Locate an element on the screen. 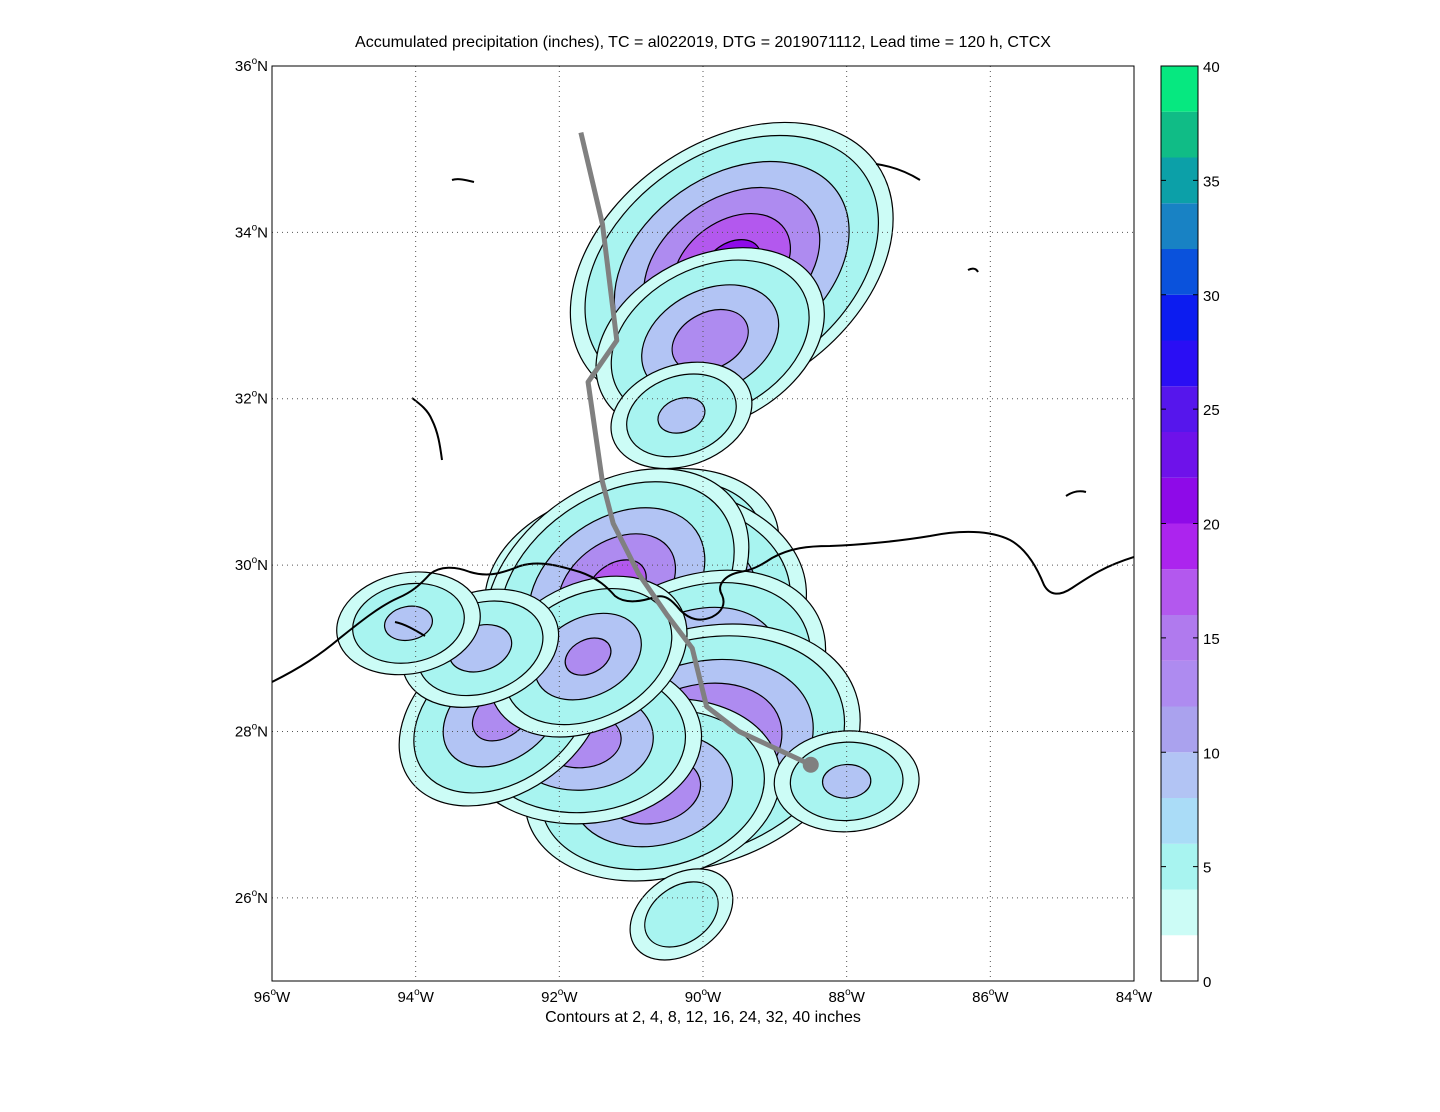 Image resolution: width=1440 pixels, height=1112 pixels. colorbar-tick-label: 0 is located at coordinates (1207, 982).